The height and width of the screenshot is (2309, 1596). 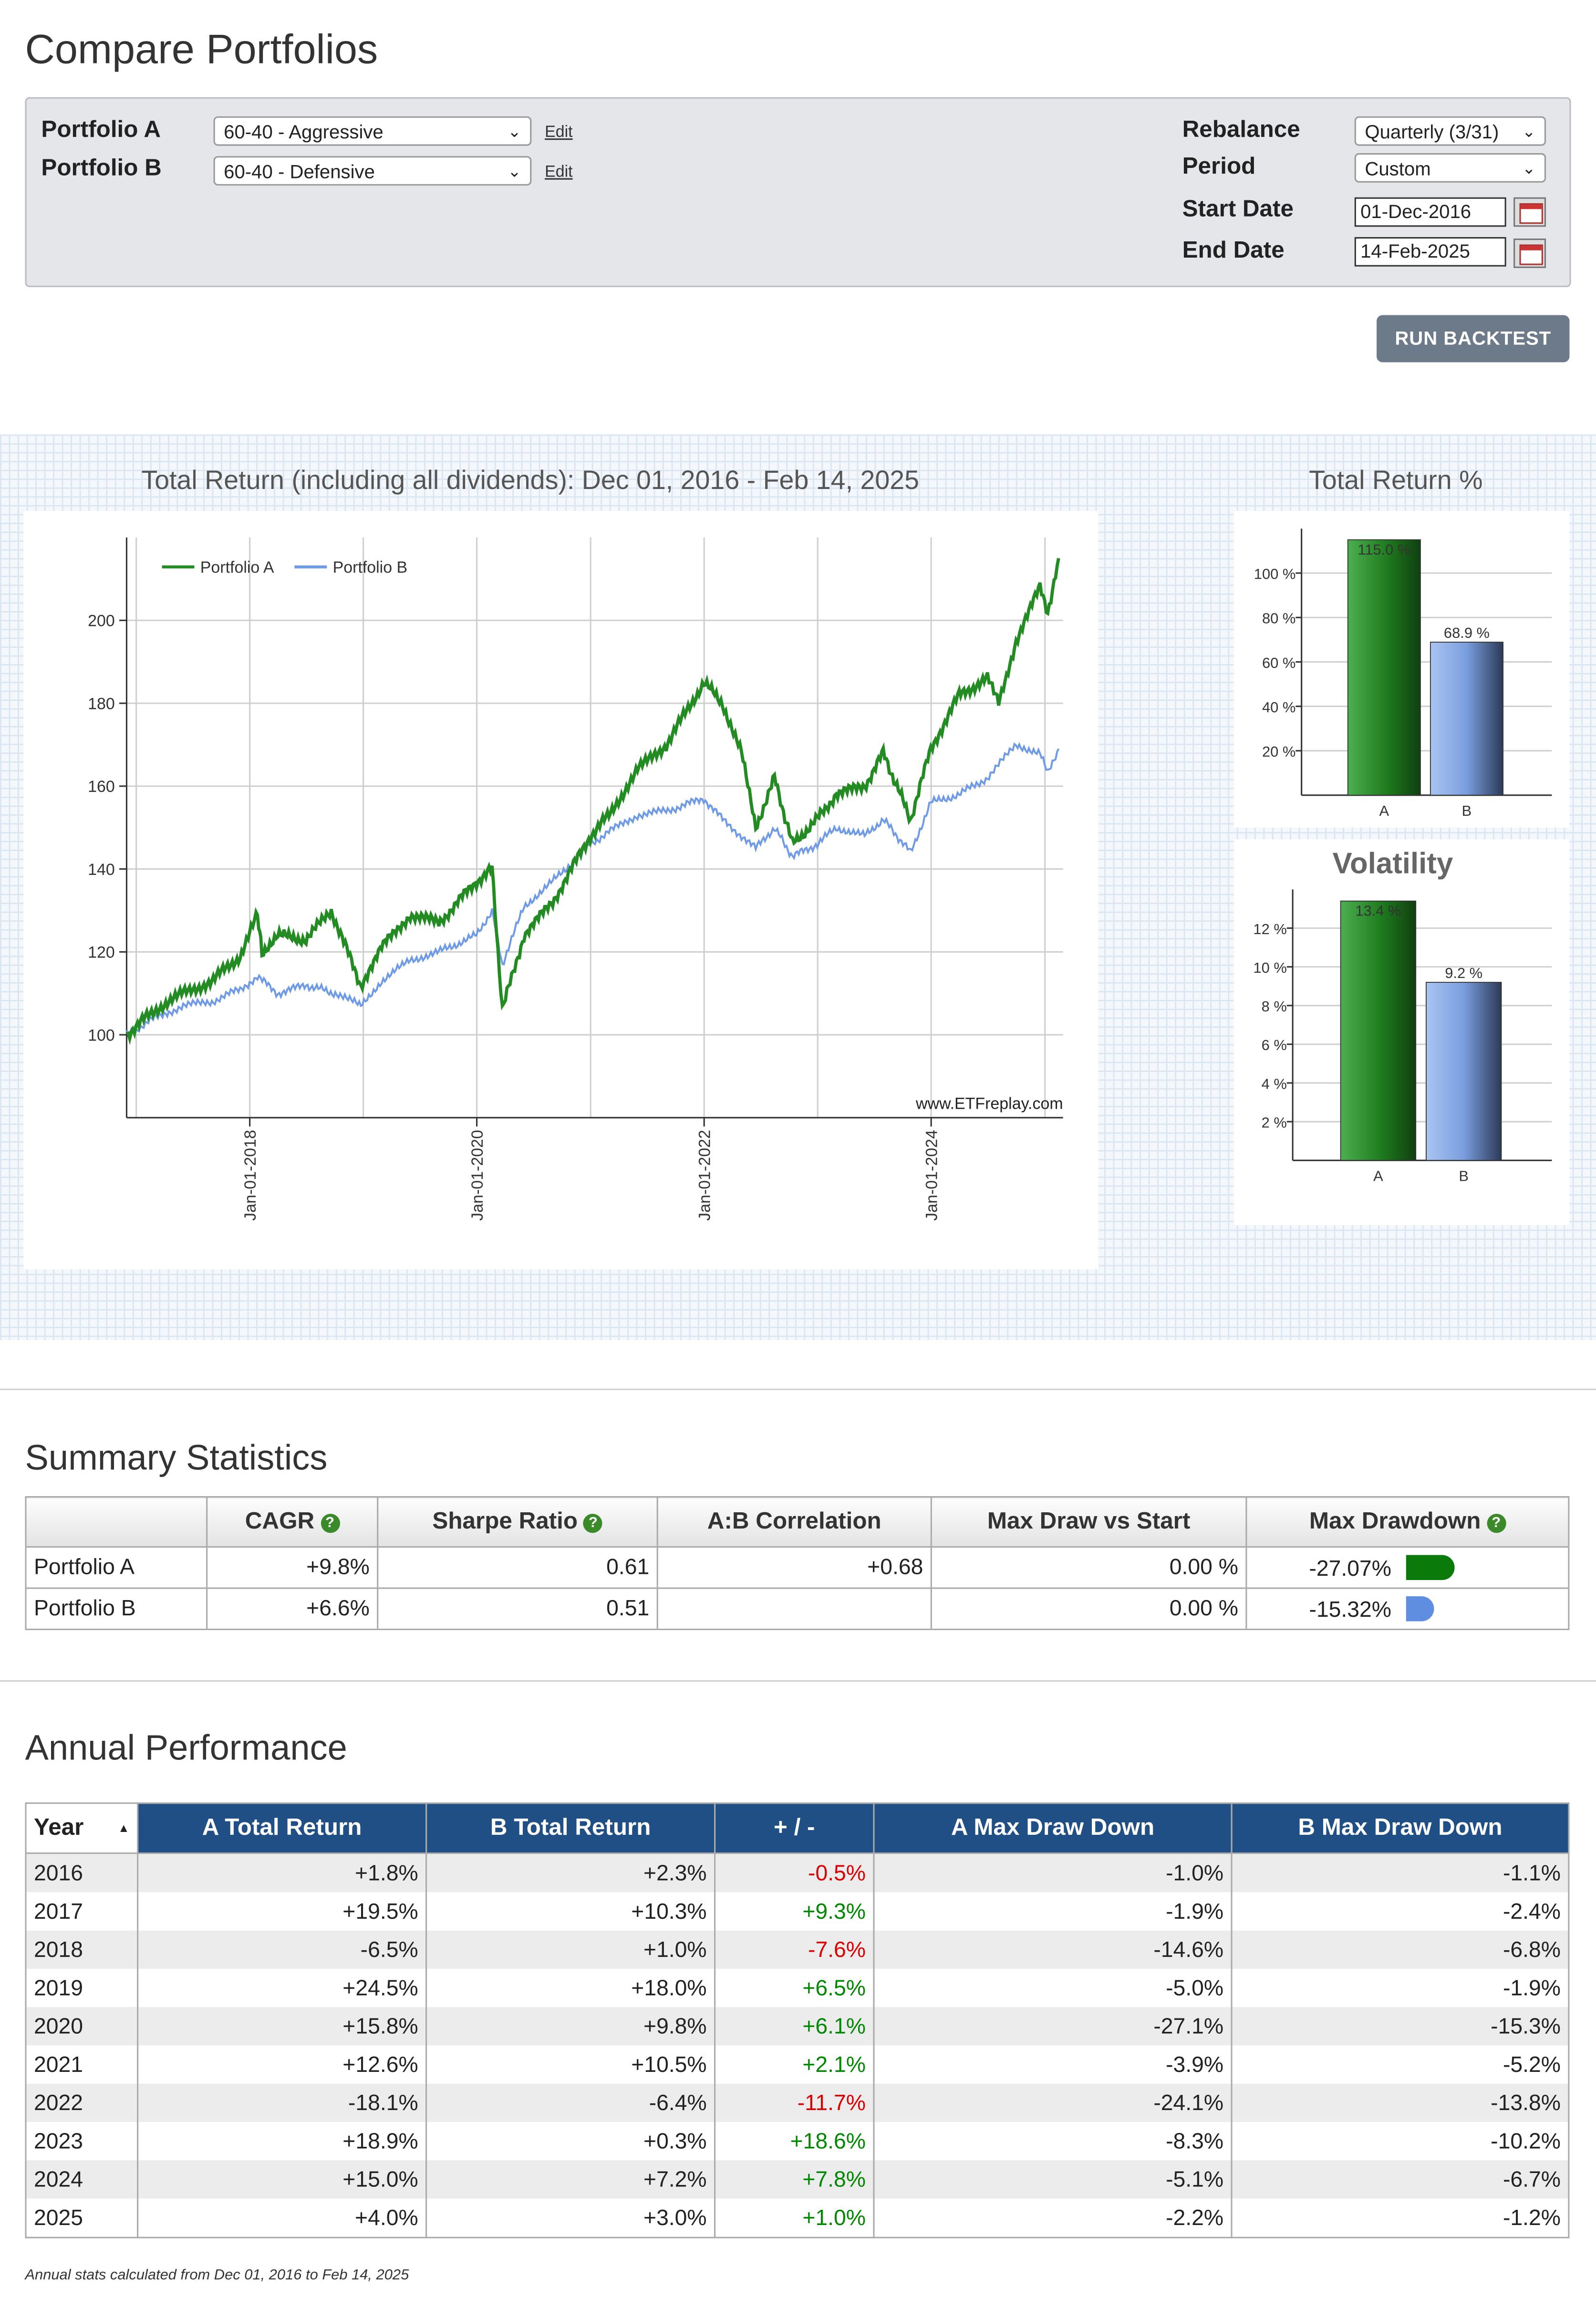 What do you see at coordinates (82, 2179) in the screenshot?
I see `year-cell: 2024` at bounding box center [82, 2179].